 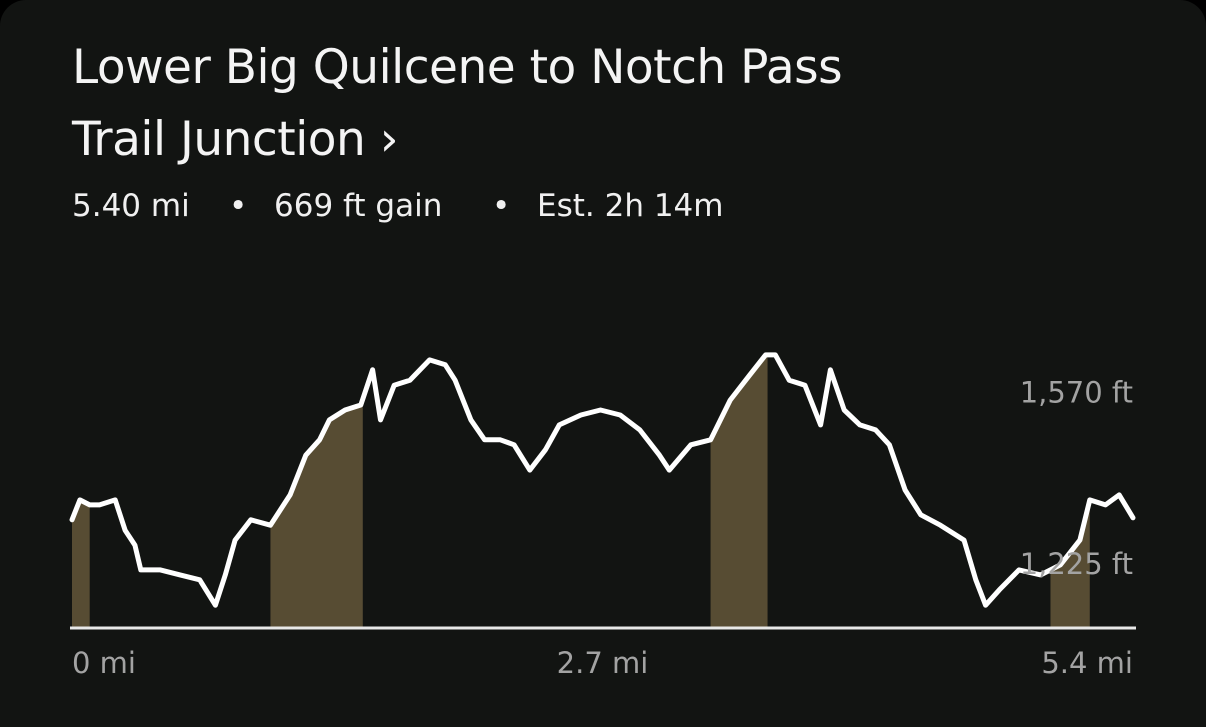 I want to click on x-tick-label: 0 mi, so click(x=104, y=663).